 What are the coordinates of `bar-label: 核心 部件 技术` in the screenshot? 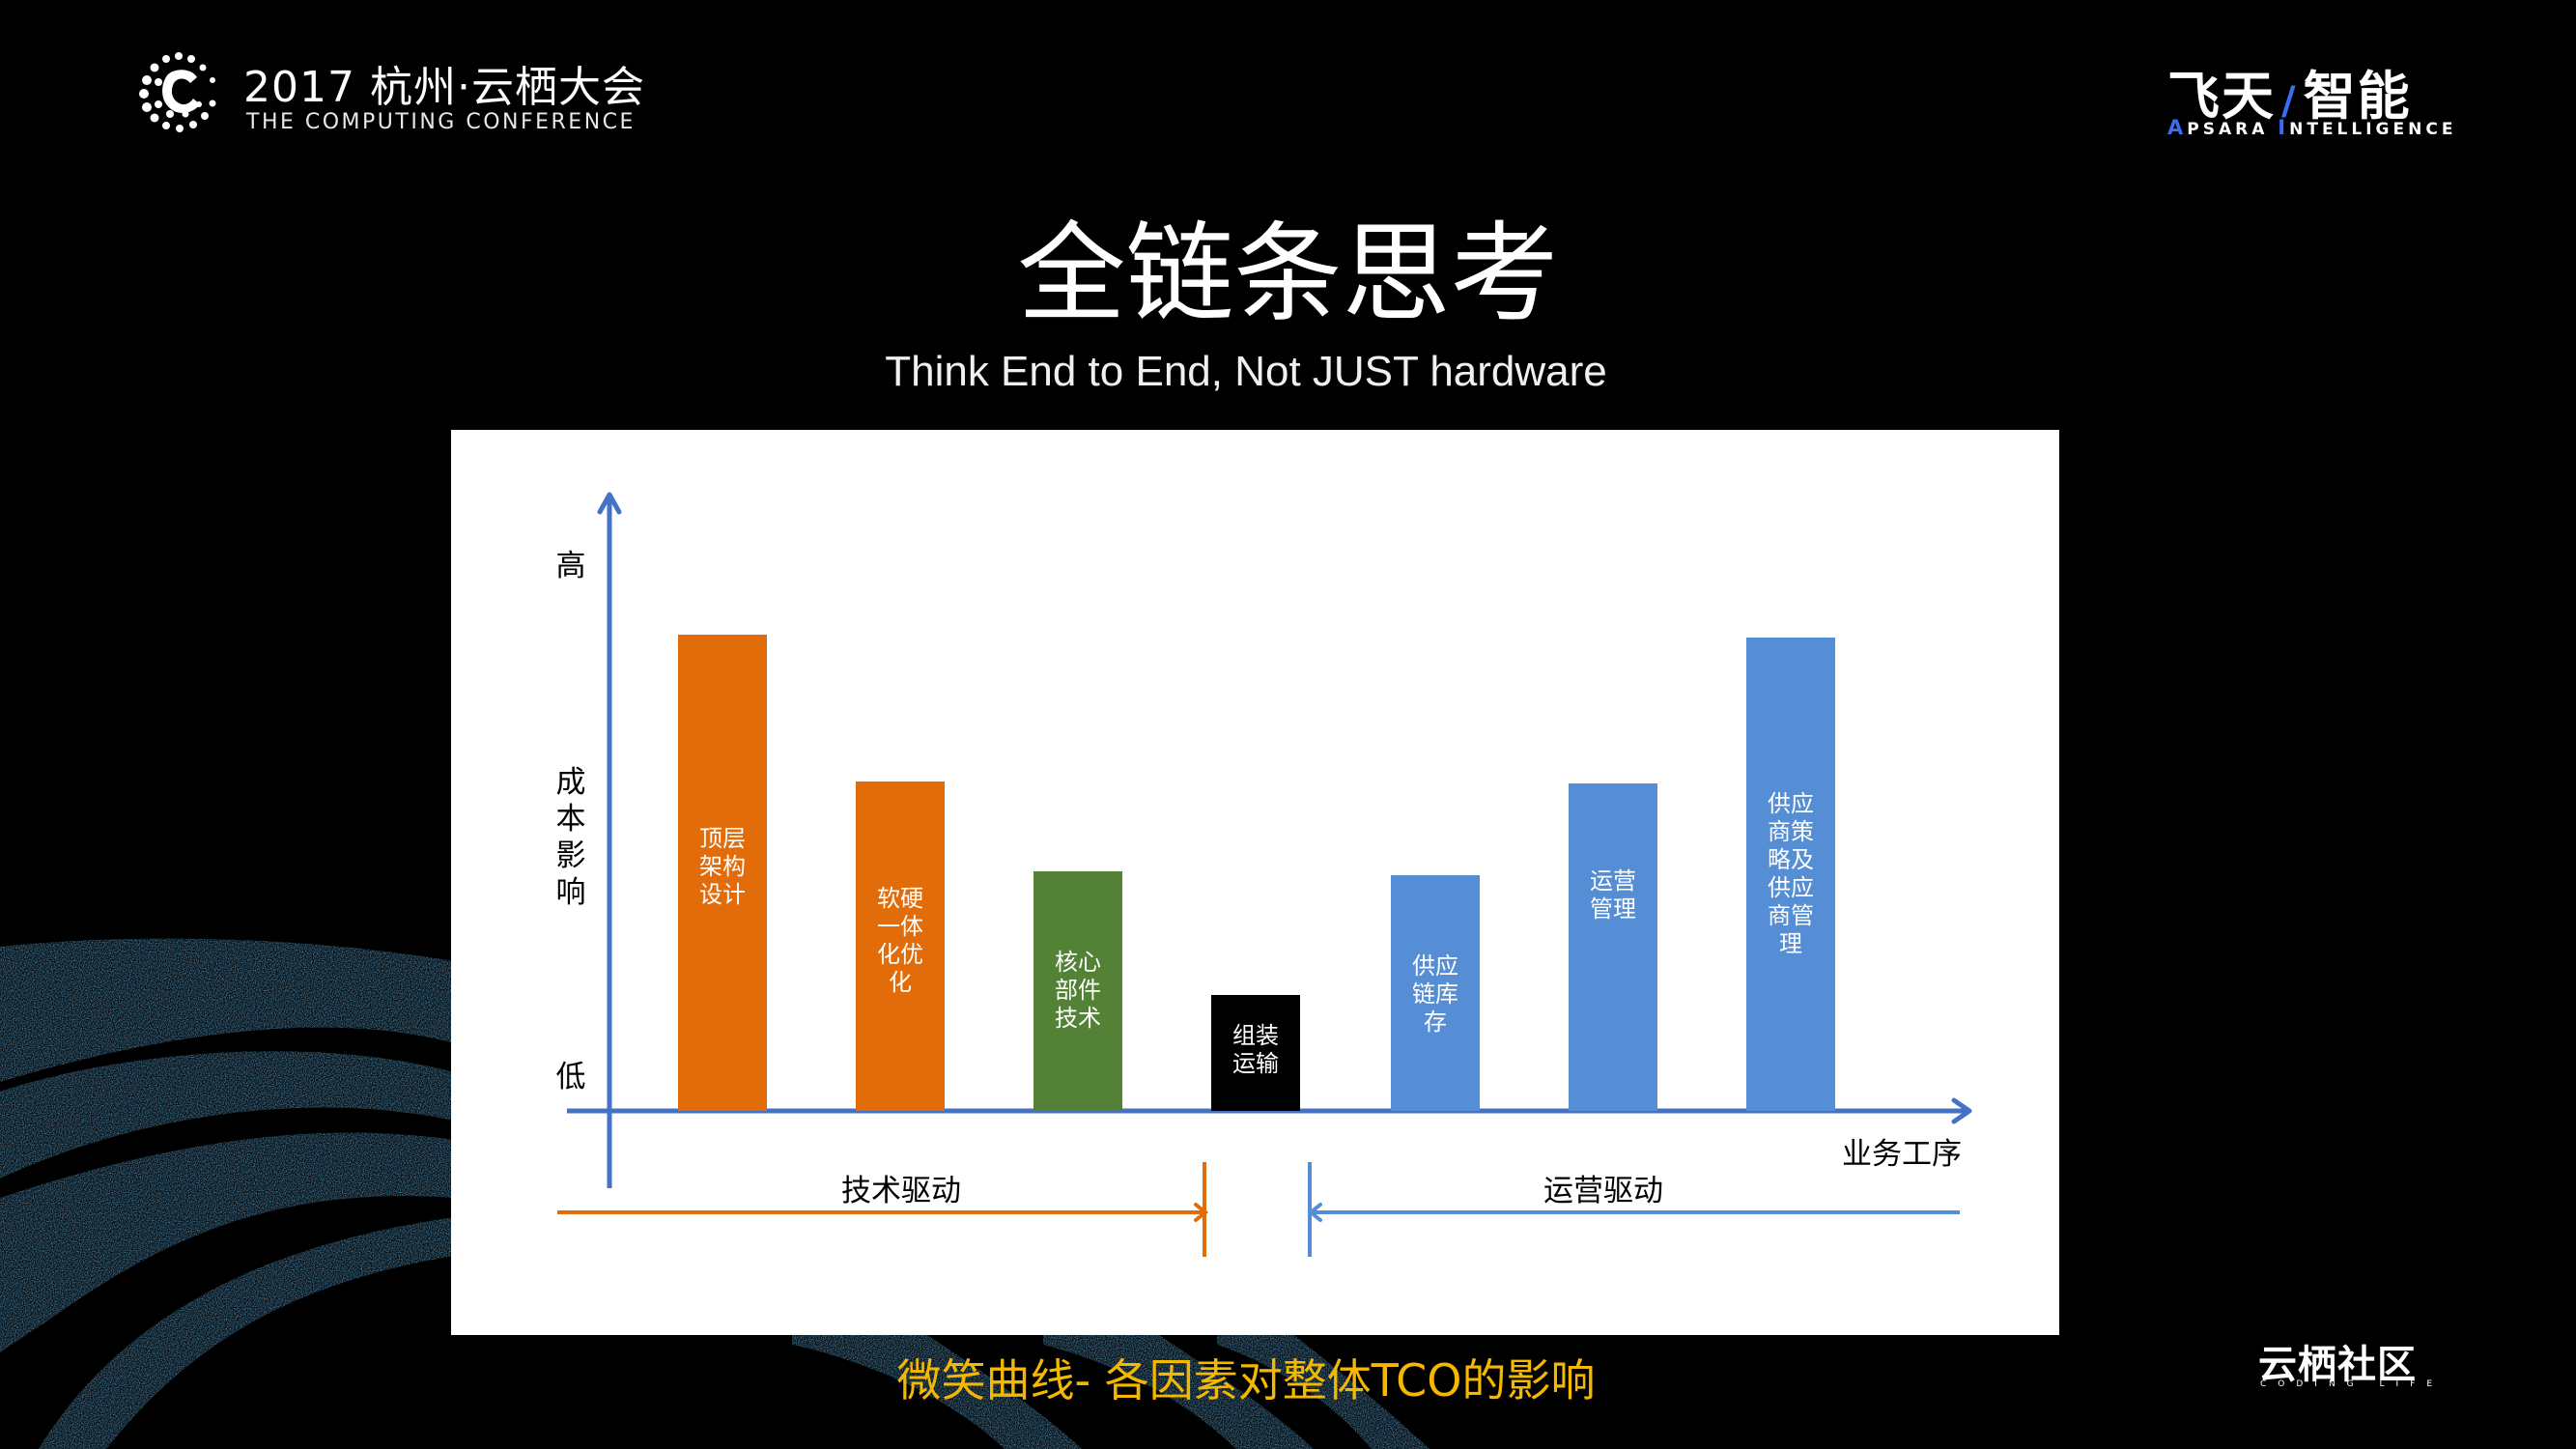 It's located at (1078, 990).